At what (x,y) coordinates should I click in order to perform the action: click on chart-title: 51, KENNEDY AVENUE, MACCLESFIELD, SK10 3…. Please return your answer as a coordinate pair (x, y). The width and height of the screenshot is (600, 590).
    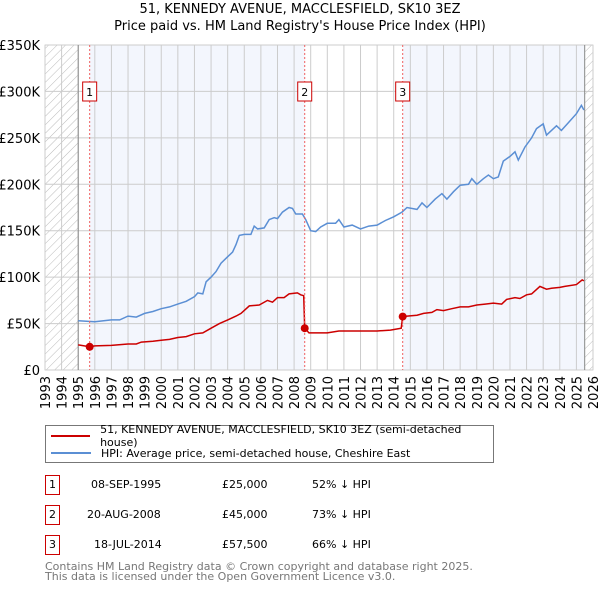
    Looking at the image, I should click on (300, 9).